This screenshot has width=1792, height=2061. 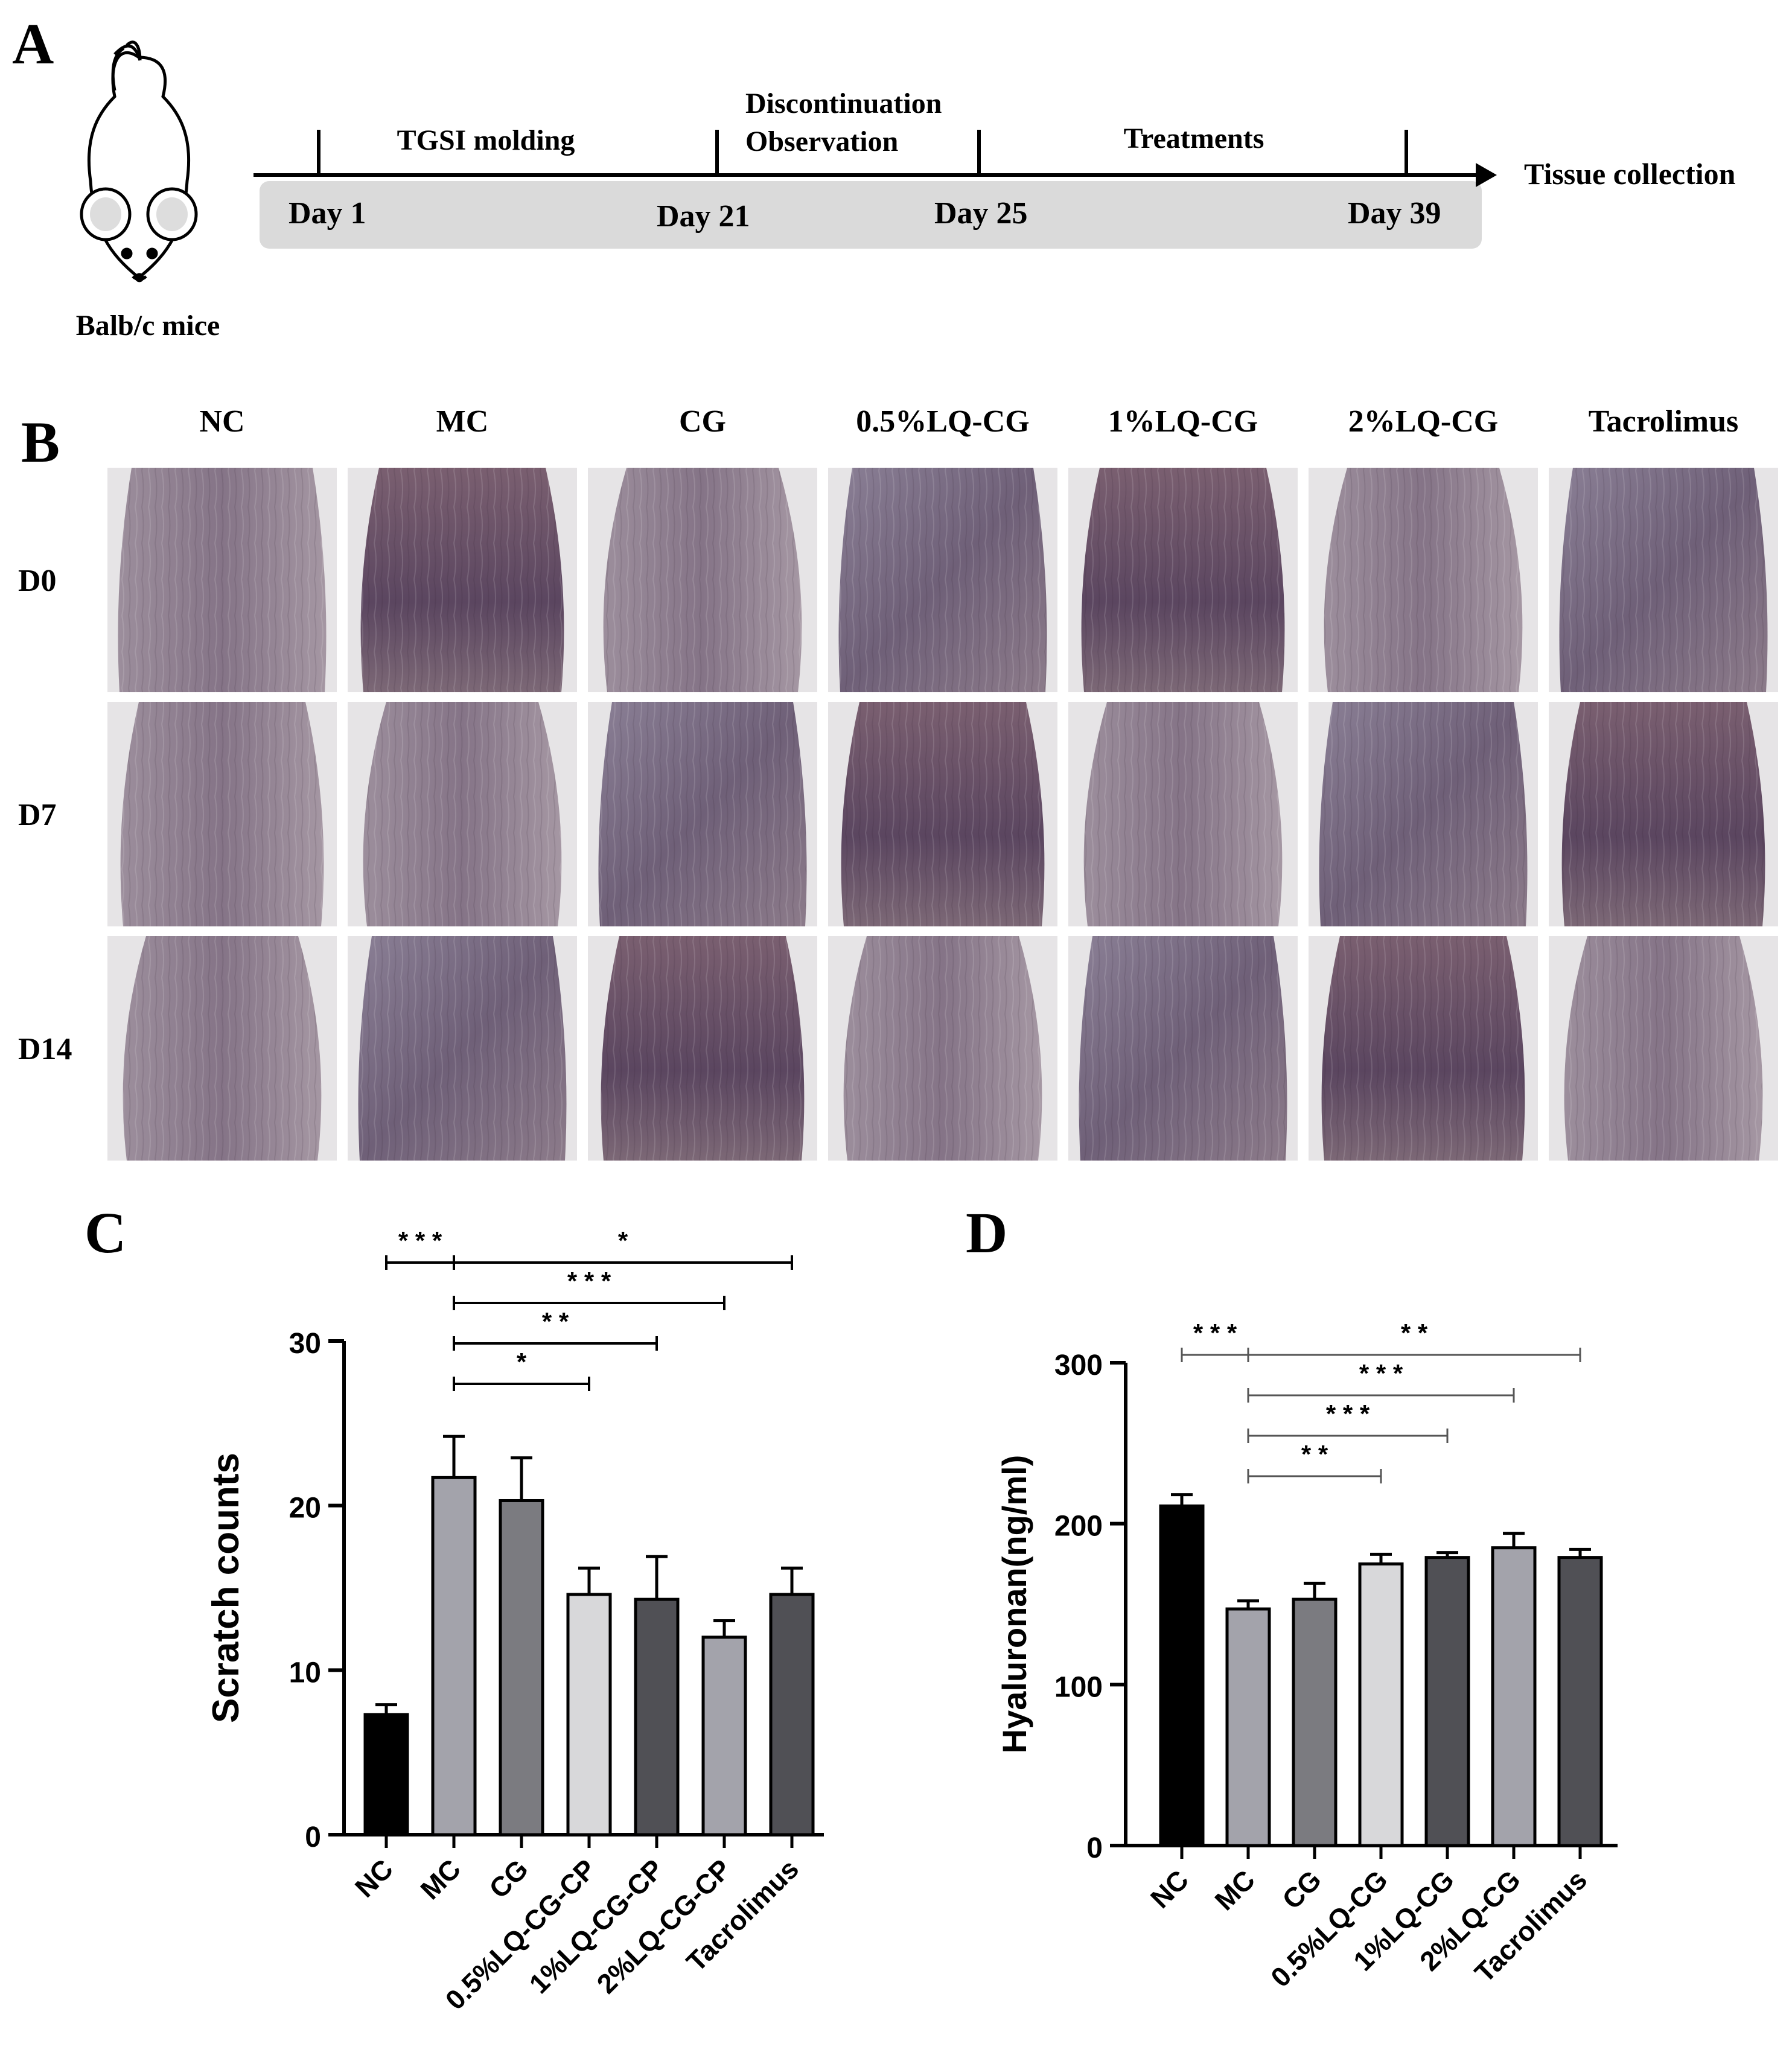 I want to click on day-label-1: Day 1, so click(x=327, y=214).